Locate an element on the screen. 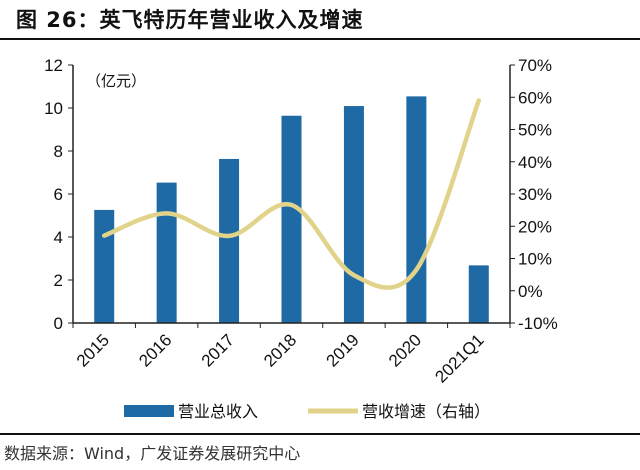 The width and height of the screenshot is (640, 470). left-tick-label: 2 is located at coordinates (58, 280).